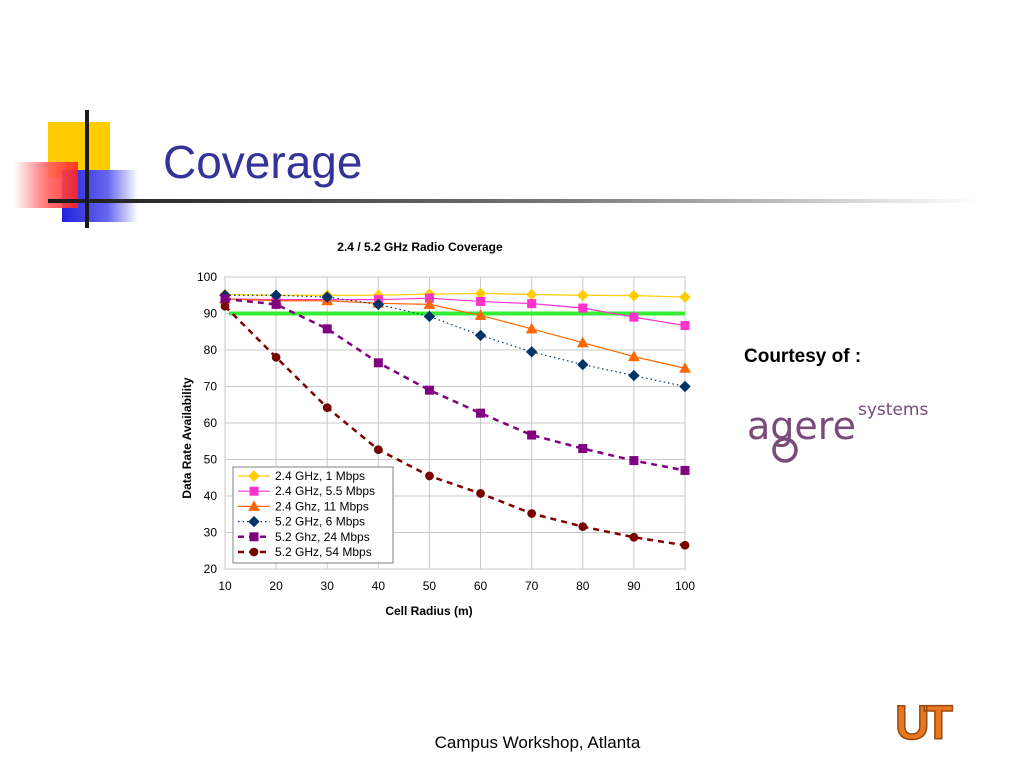 This screenshot has width=1024, height=768. Describe the element at coordinates (225, 586) in the screenshot. I see `x-tick-label: 10` at that location.